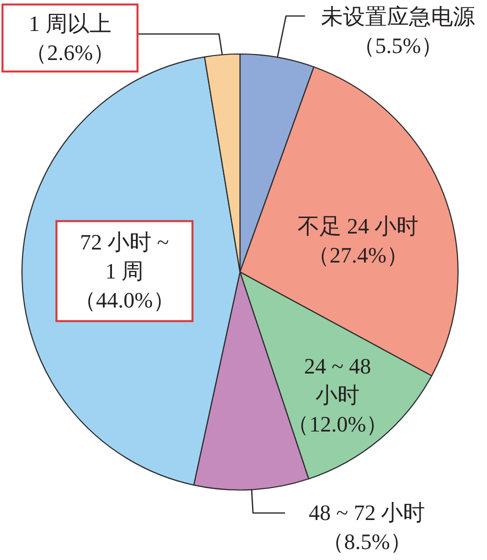 This screenshot has width=487, height=560. I want to click on slice-label: 1 周以上, so click(70, 23).